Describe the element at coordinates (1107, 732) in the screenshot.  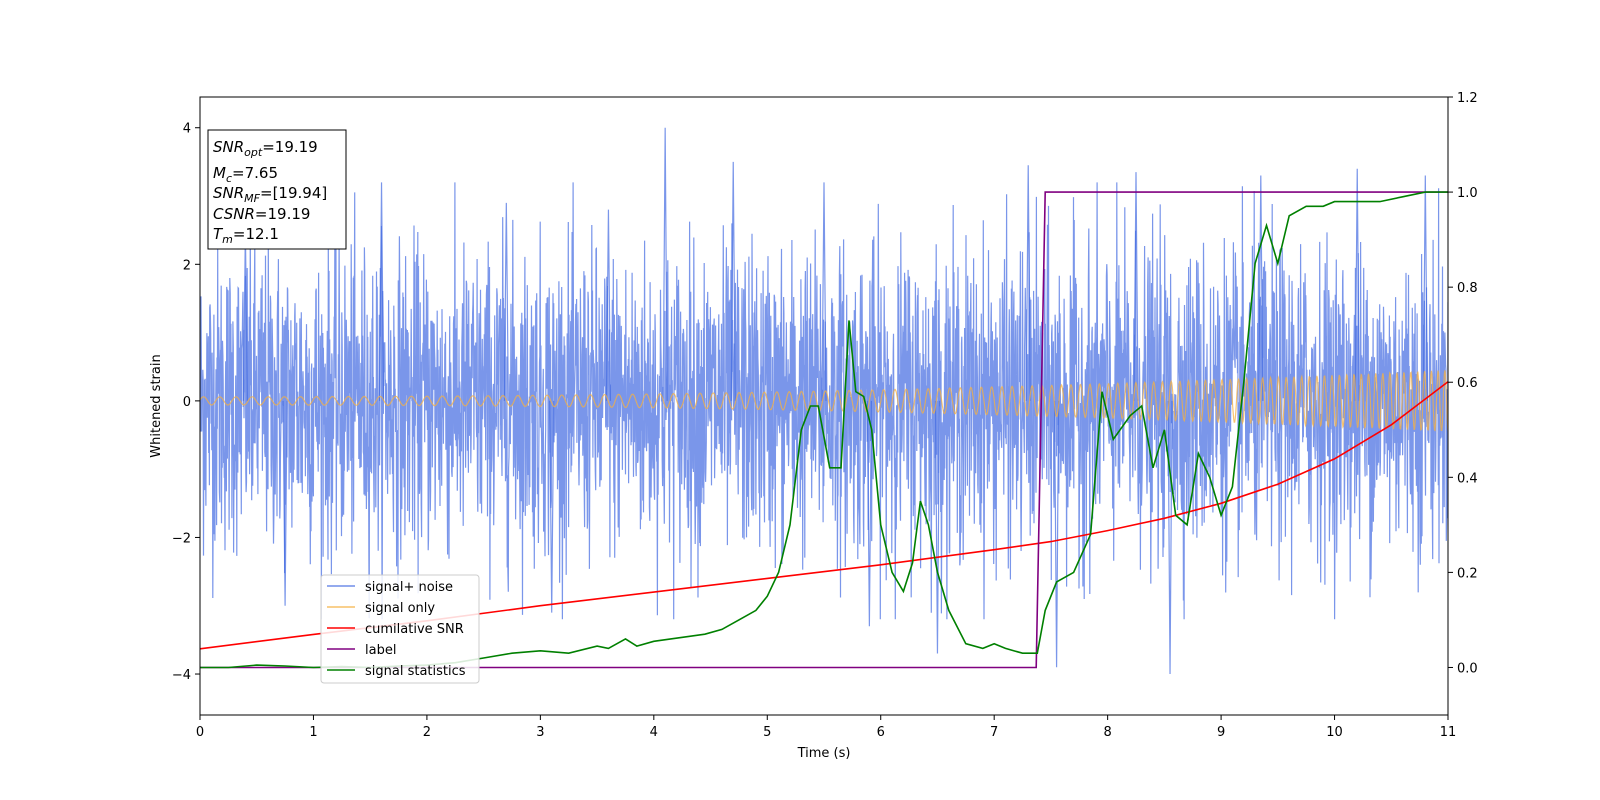
I see `x-tick-label: 8` at that location.